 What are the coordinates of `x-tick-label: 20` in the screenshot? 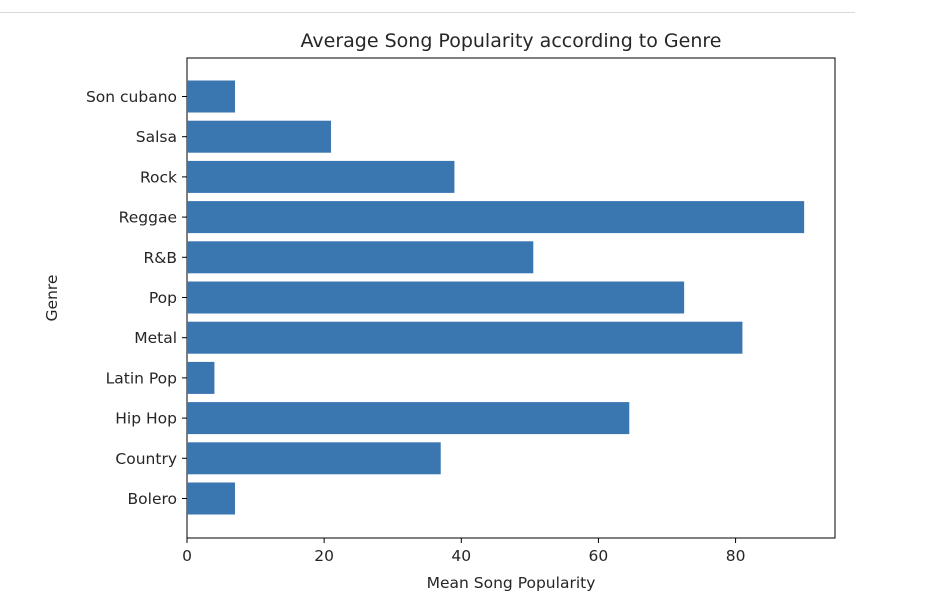 It's located at (324, 556).